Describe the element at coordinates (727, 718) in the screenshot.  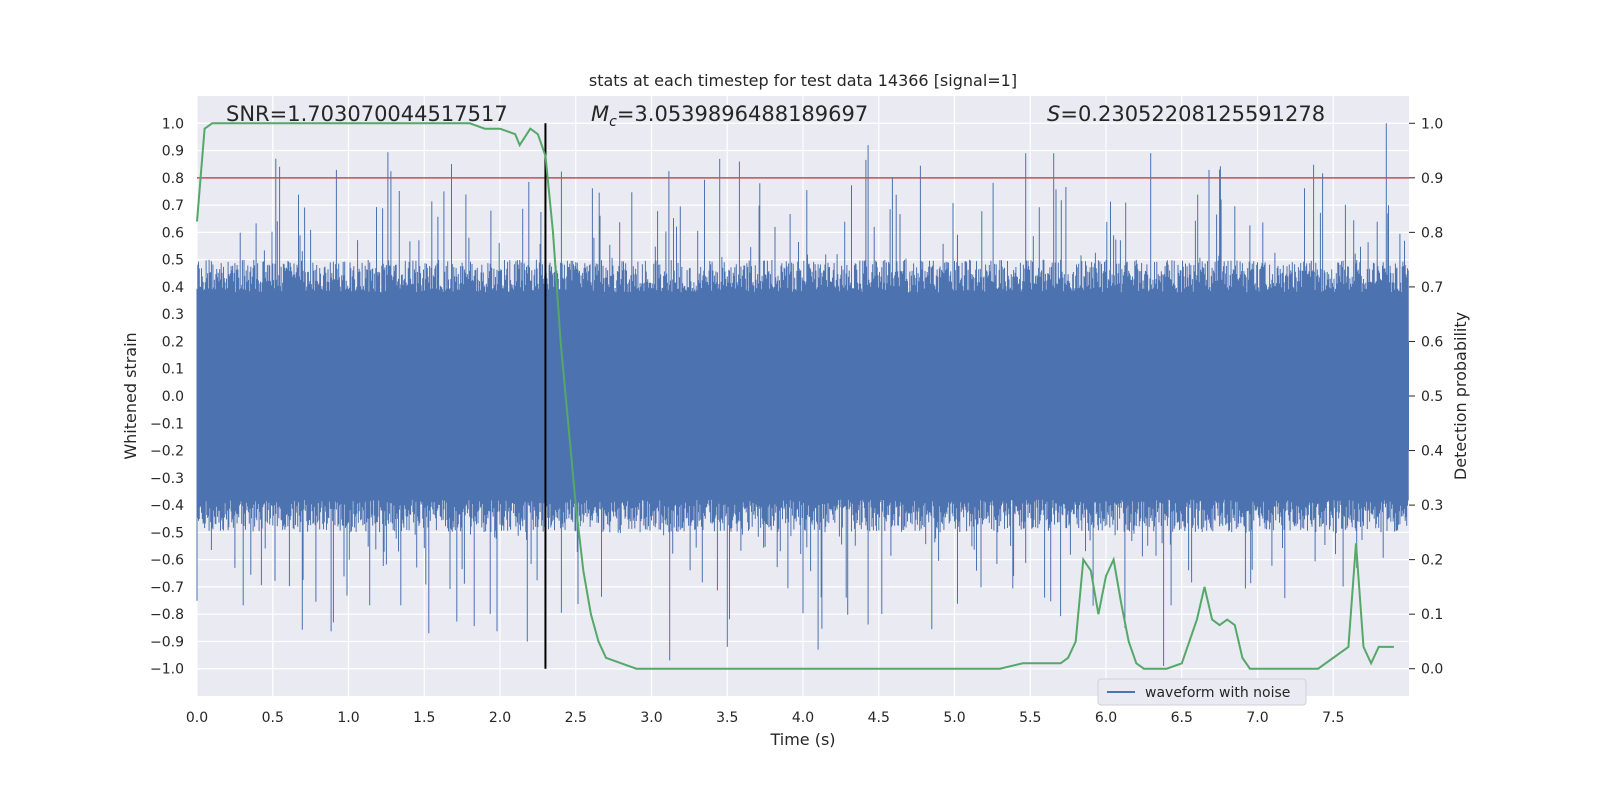
I see `x-tick-label: 3.5` at that location.